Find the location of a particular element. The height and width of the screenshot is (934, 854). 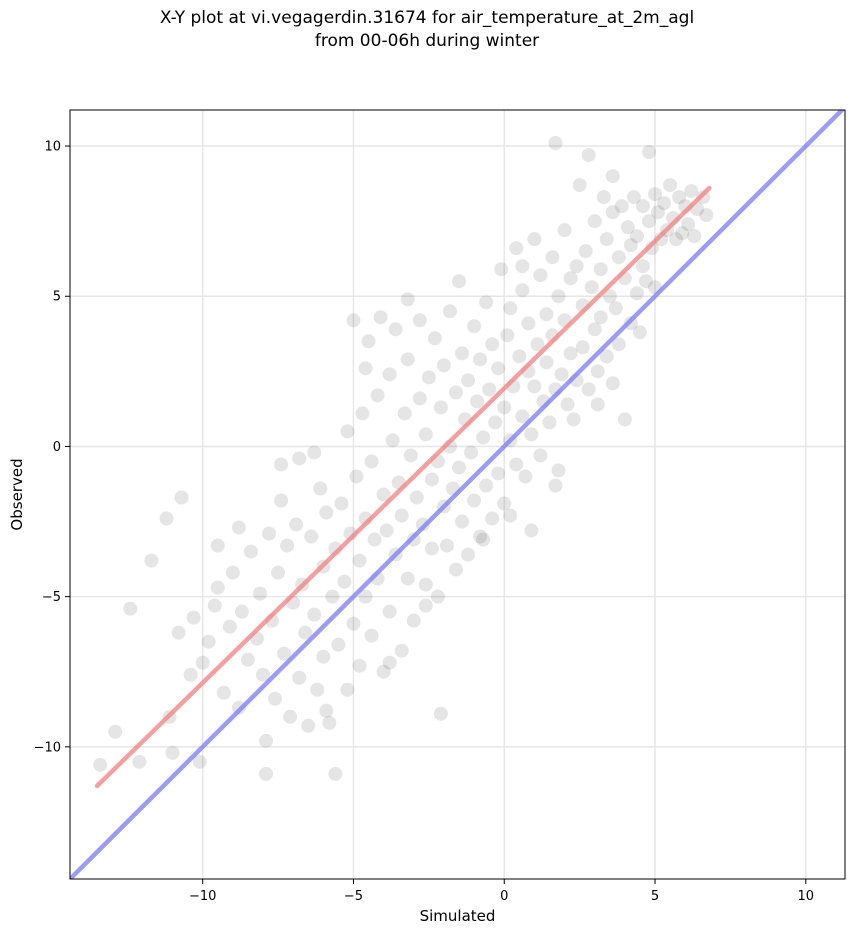

x-tick-label: 5 is located at coordinates (655, 896).